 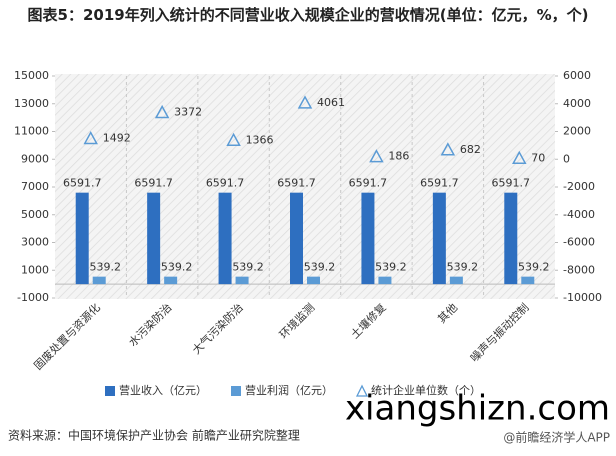 What do you see at coordinates (67, 336) in the screenshot?
I see `x-tick-label: 固废处置与资源化` at bounding box center [67, 336].